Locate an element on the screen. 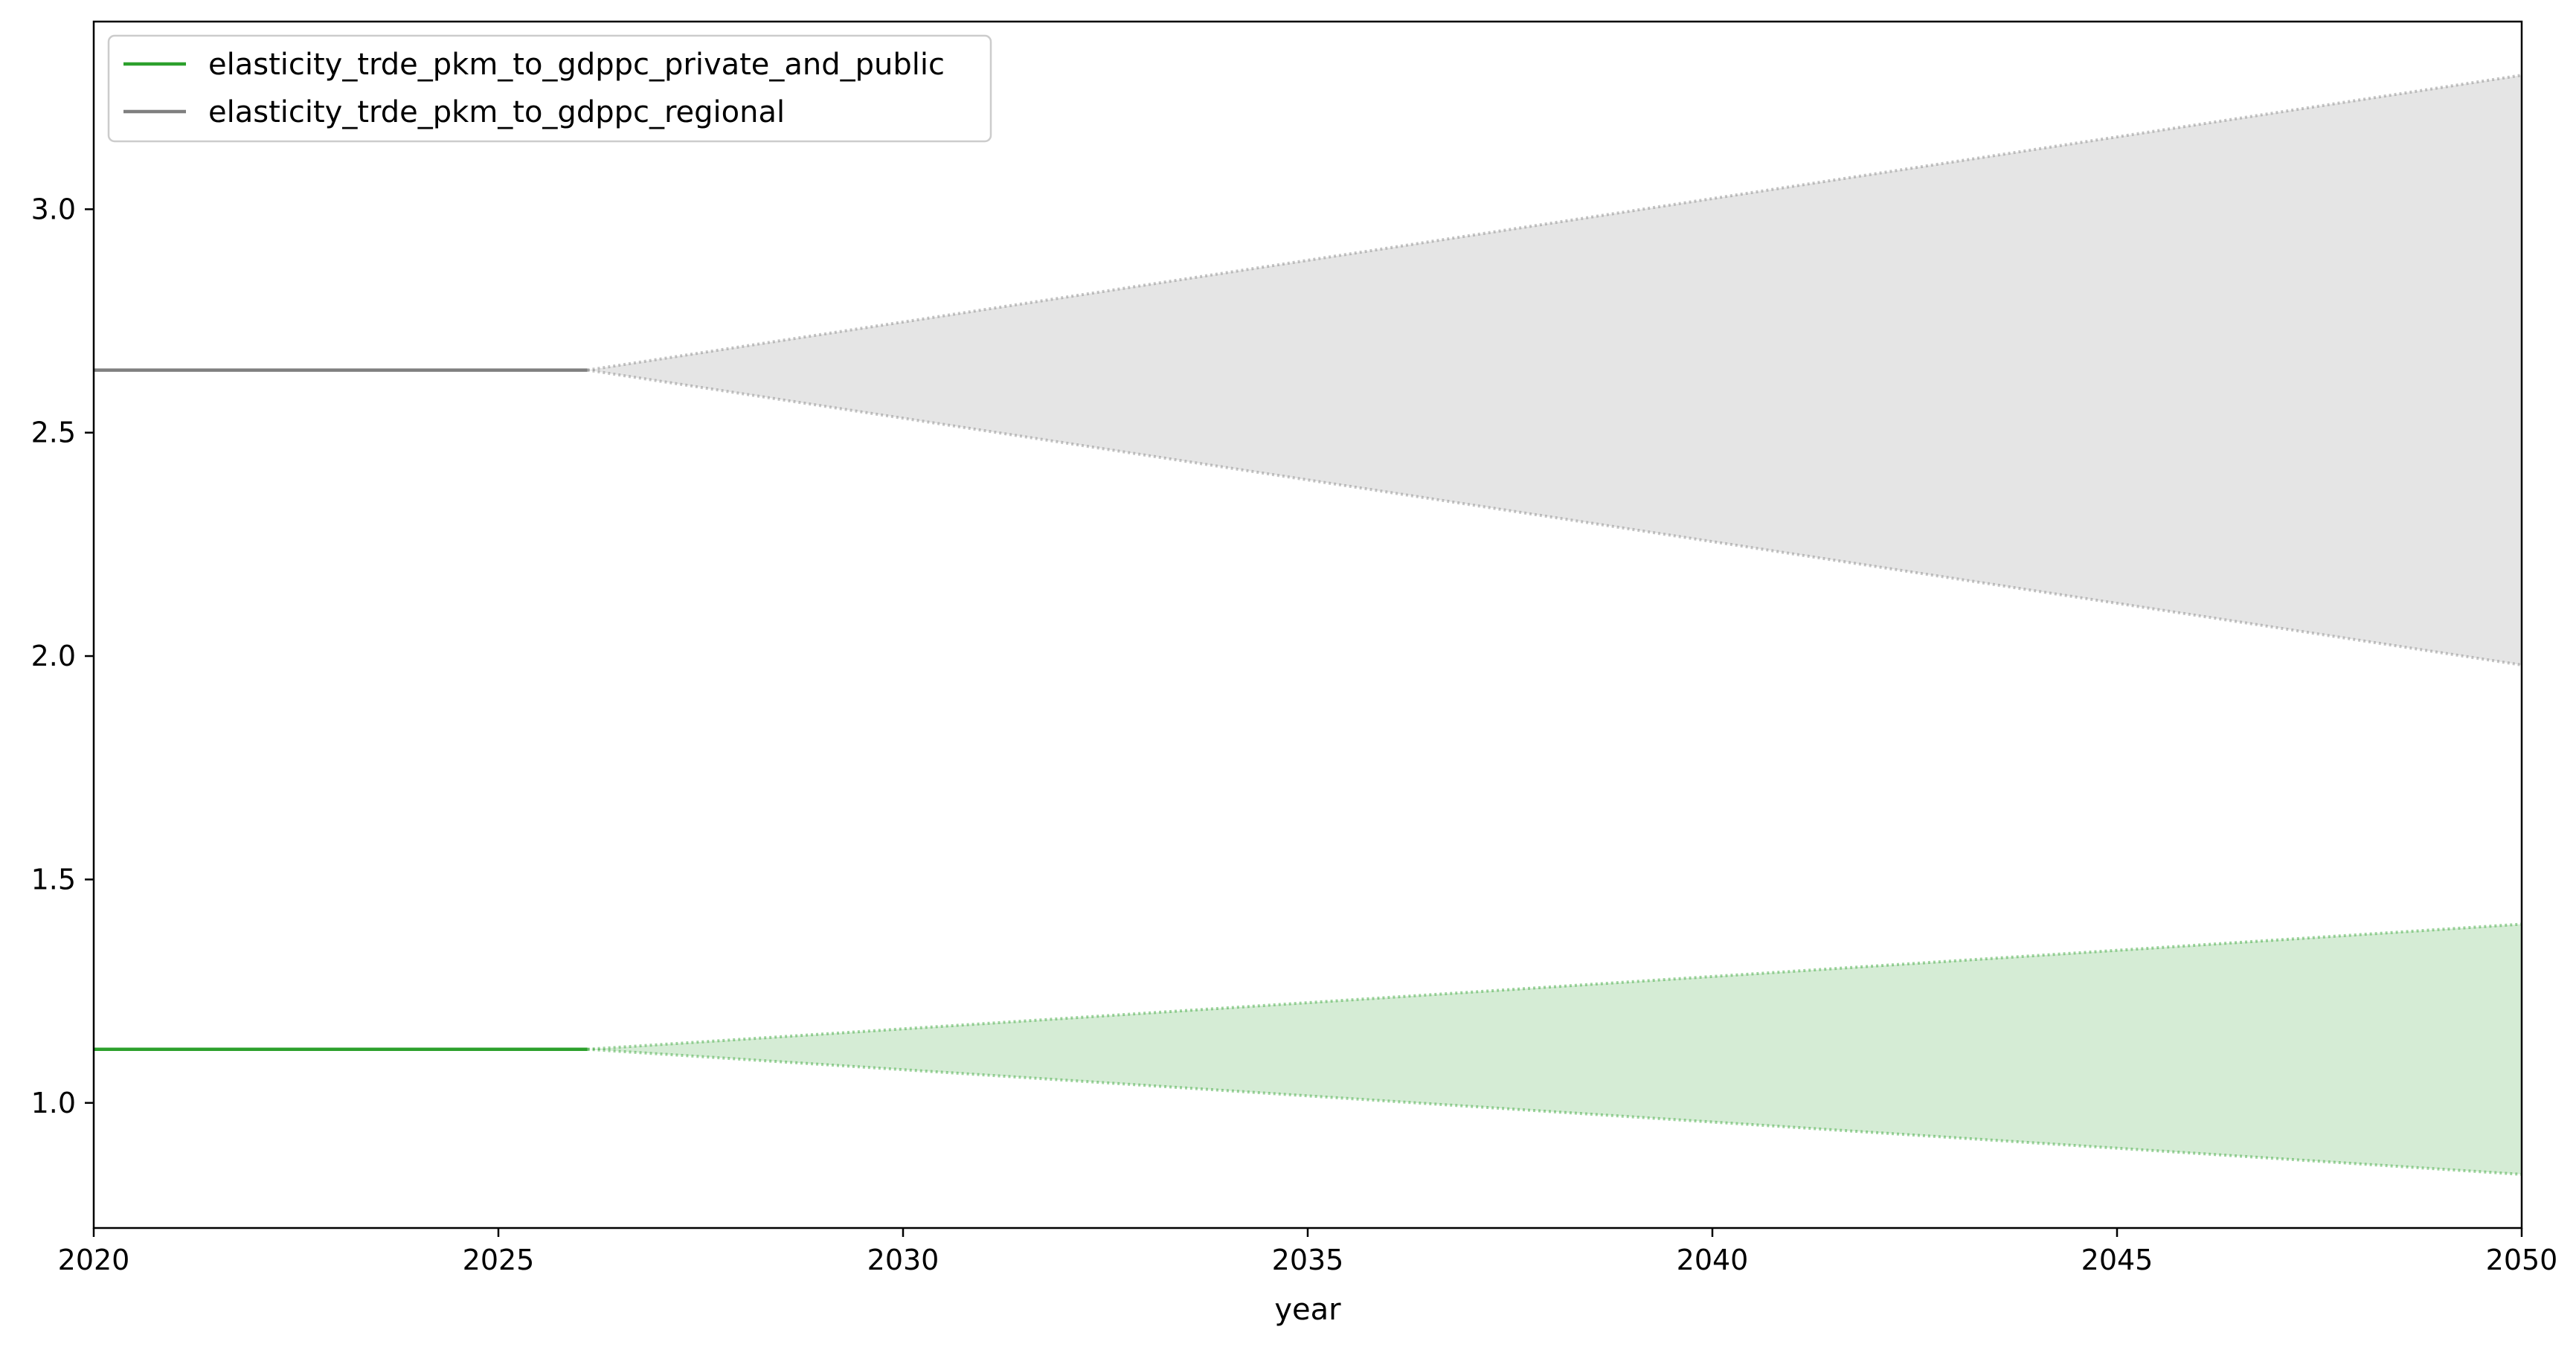 Image resolution: width=2576 pixels, height=1347 pixels. y-tick-label: 3.0 is located at coordinates (53, 209).